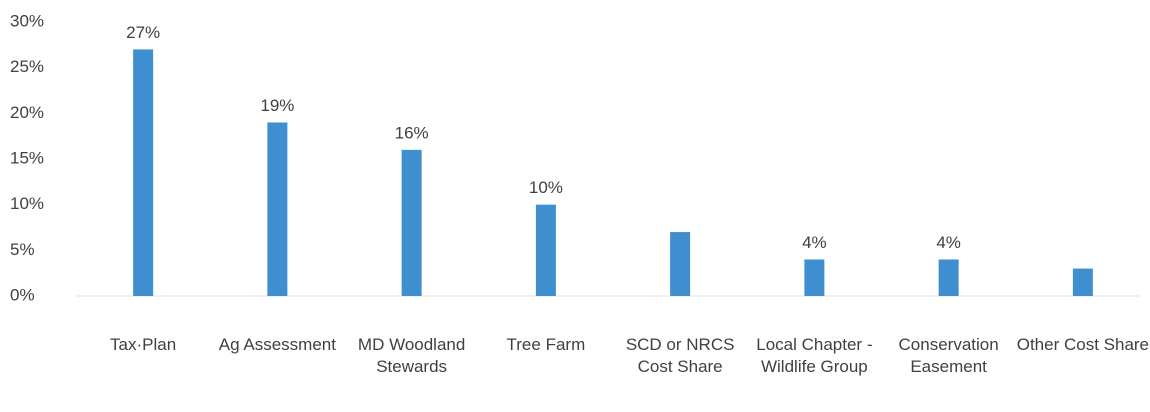  Describe the element at coordinates (680, 355) in the screenshot. I see `x-tick-label: SCD or NRCS Cost Share` at that location.